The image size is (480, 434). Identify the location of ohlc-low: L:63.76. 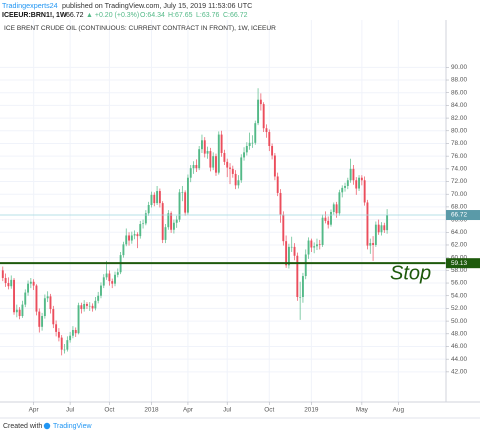
(207, 15).